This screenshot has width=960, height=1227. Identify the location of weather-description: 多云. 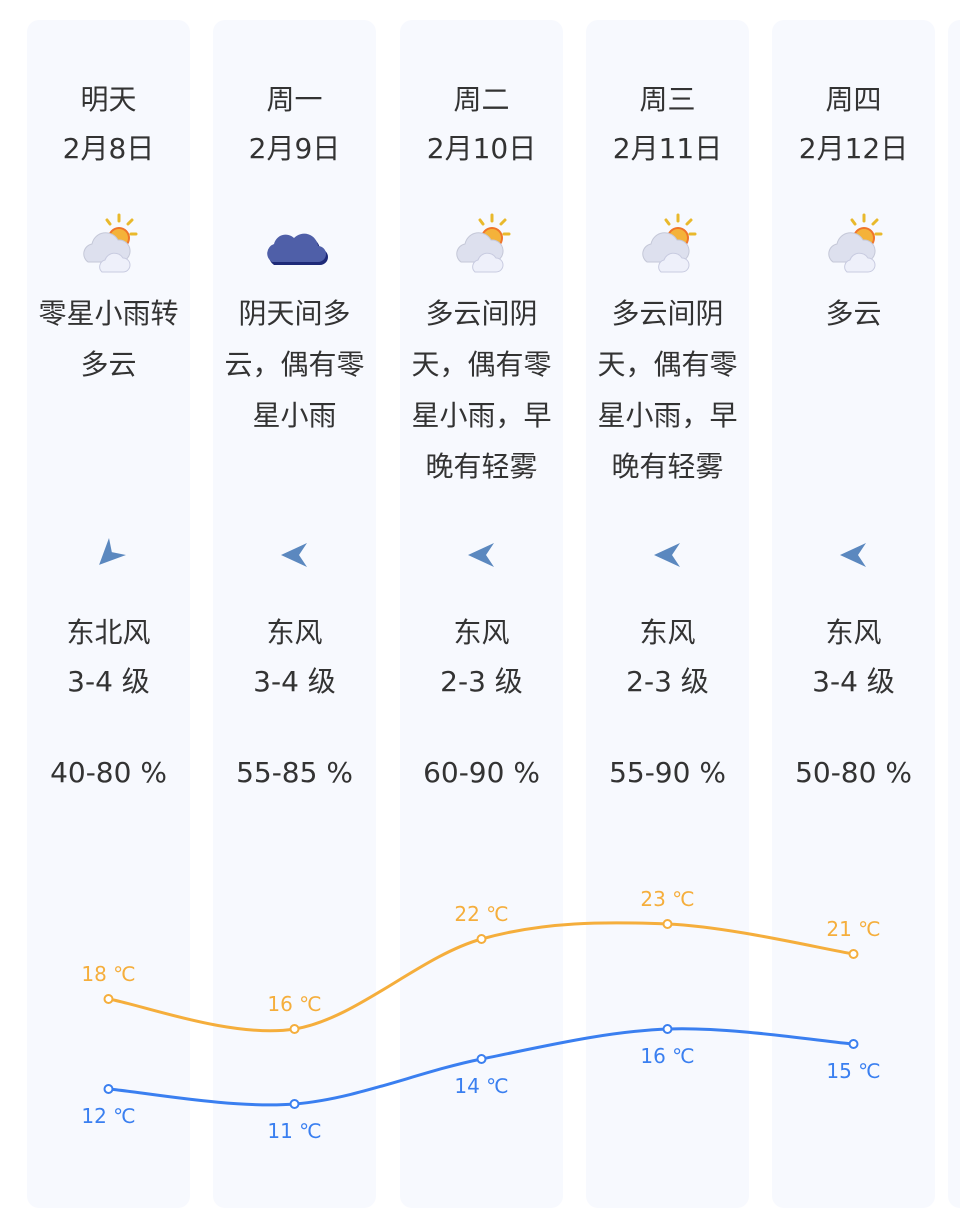
(853, 313).